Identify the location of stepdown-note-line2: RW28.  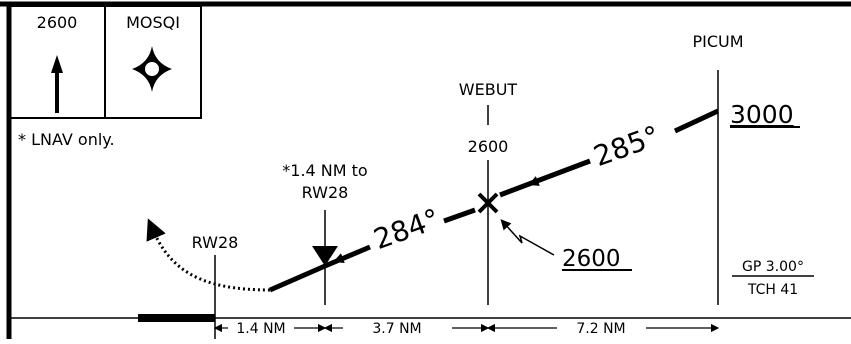
(325, 192).